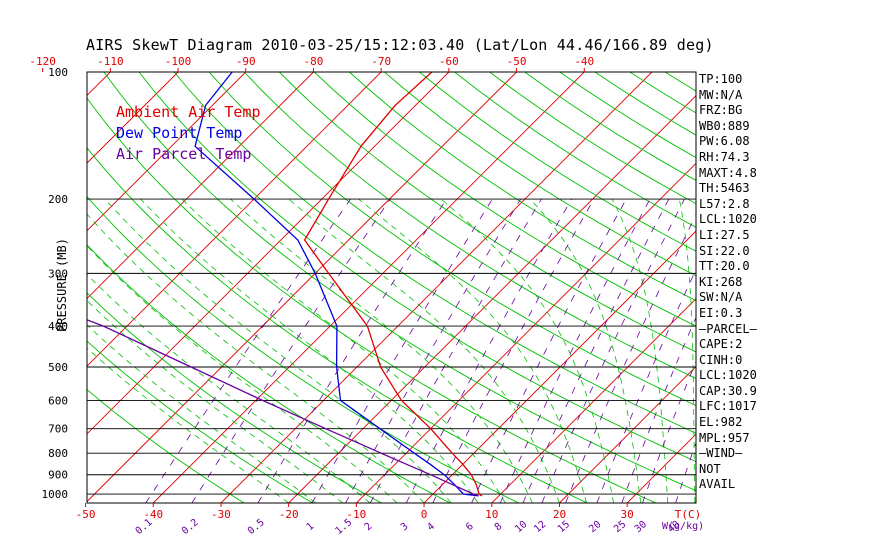 This screenshot has height=560, width=870. I want to click on bottom-temp-tick-label: -20, so click(289, 514).